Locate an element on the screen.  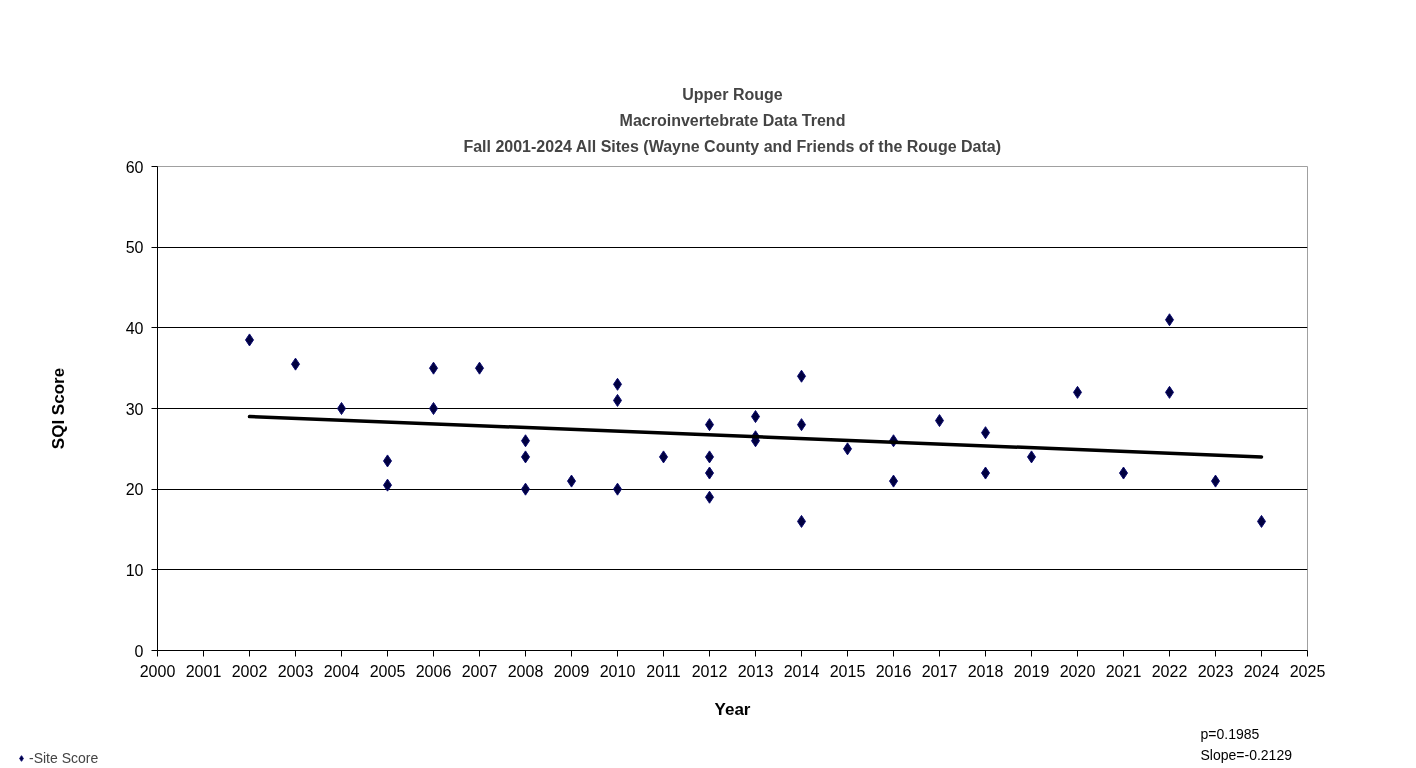
x-tick-label: 2020 is located at coordinates (1077, 671).